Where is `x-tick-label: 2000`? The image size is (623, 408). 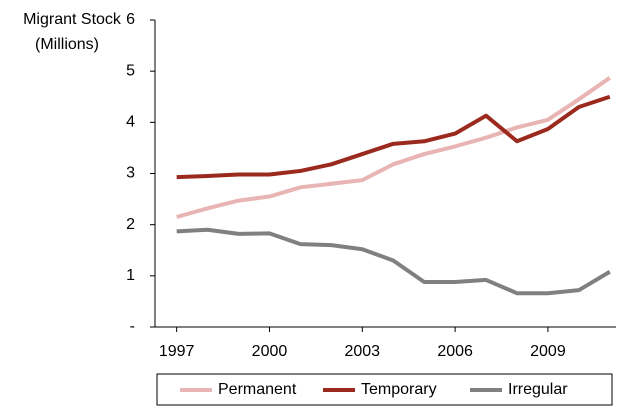 x-tick-label: 2000 is located at coordinates (270, 351).